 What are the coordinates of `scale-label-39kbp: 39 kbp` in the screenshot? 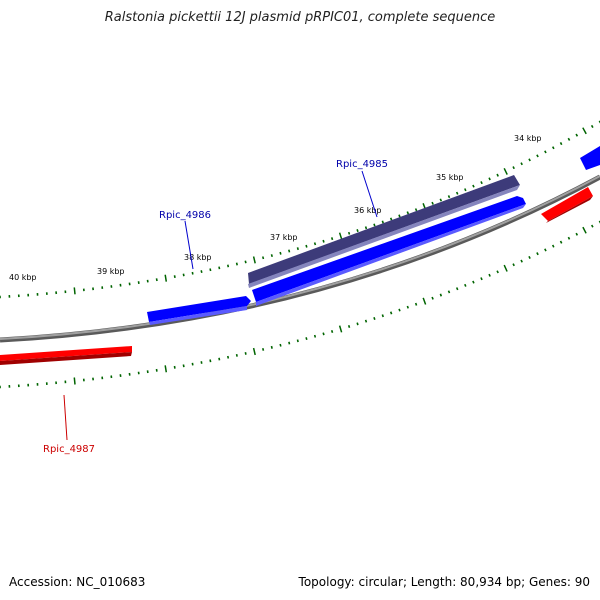 It's located at (111, 271).